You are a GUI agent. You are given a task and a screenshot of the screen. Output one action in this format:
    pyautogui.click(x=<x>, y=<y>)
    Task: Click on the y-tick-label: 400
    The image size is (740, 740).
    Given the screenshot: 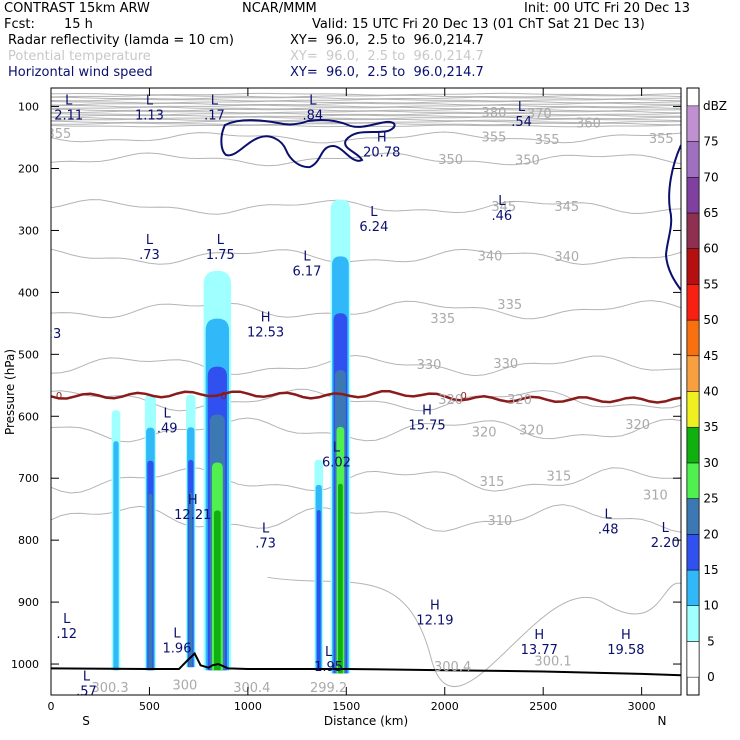 What is the action you would take?
    pyautogui.click(x=28, y=292)
    